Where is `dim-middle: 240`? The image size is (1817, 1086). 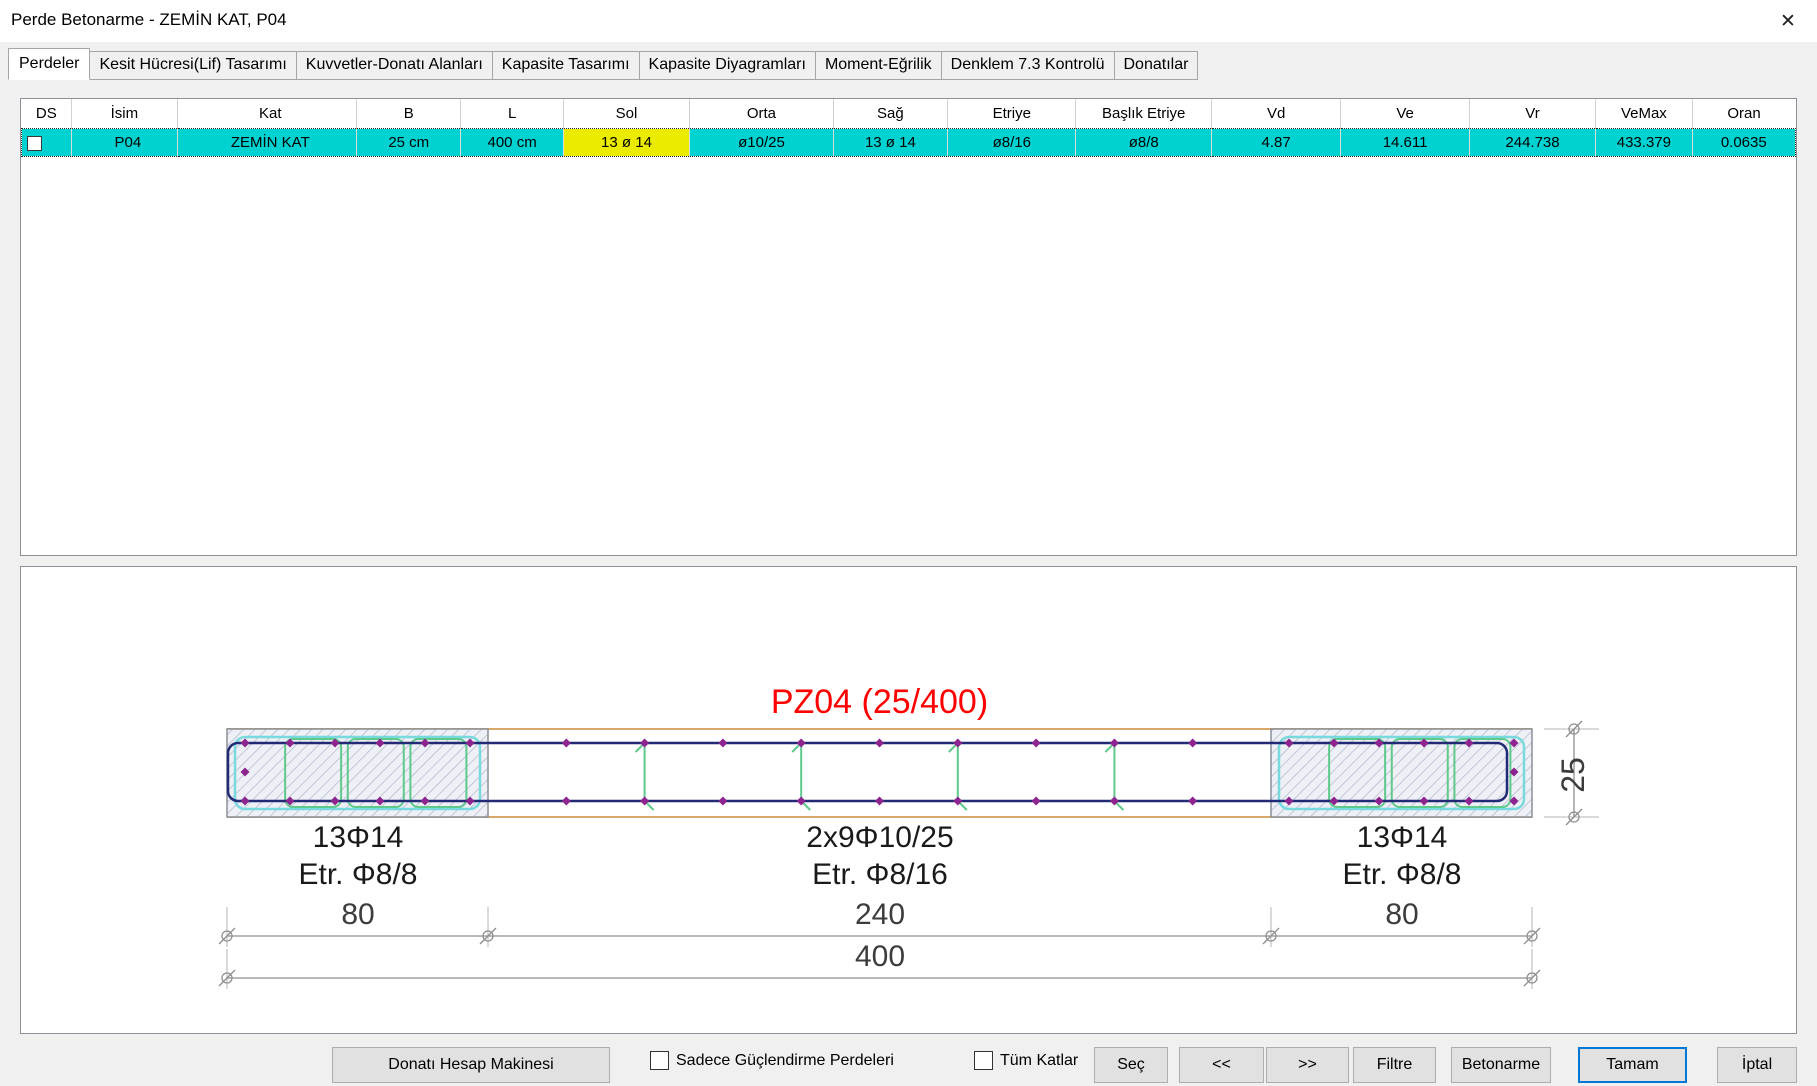
dim-middle: 240 is located at coordinates (880, 914).